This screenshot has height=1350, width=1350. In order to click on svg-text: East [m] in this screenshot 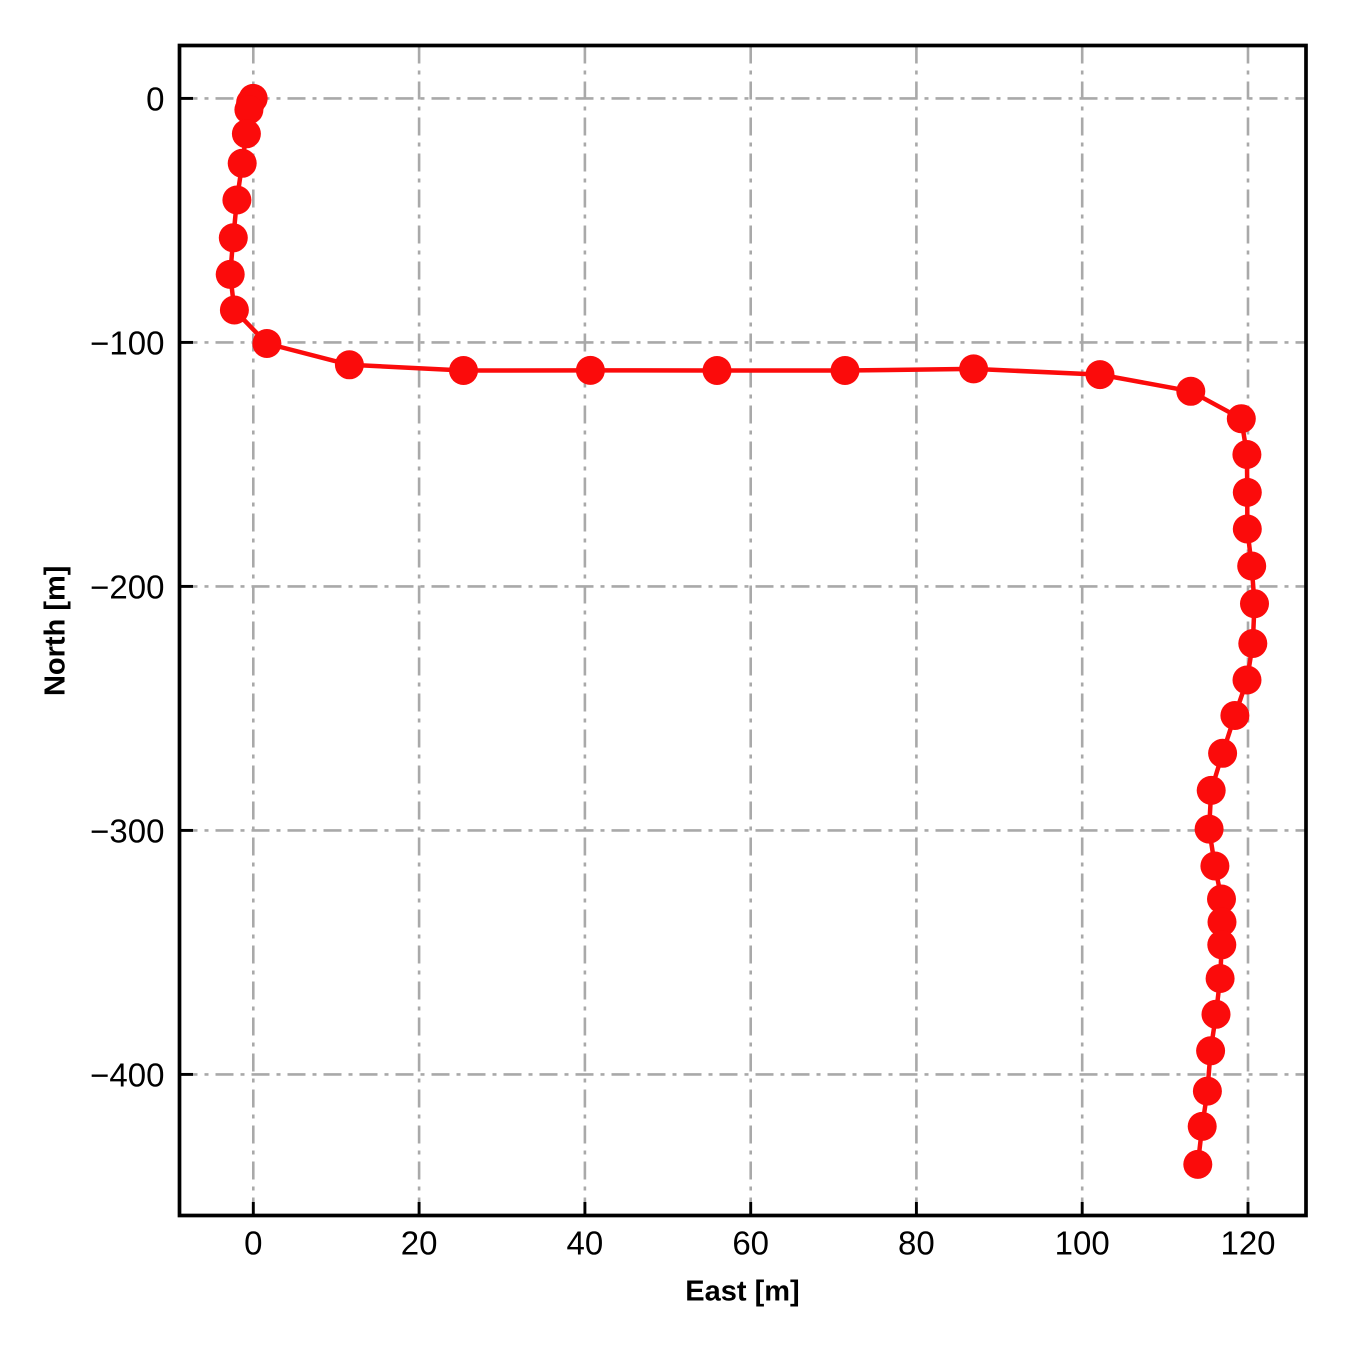, I will do `click(742, 1292)`.